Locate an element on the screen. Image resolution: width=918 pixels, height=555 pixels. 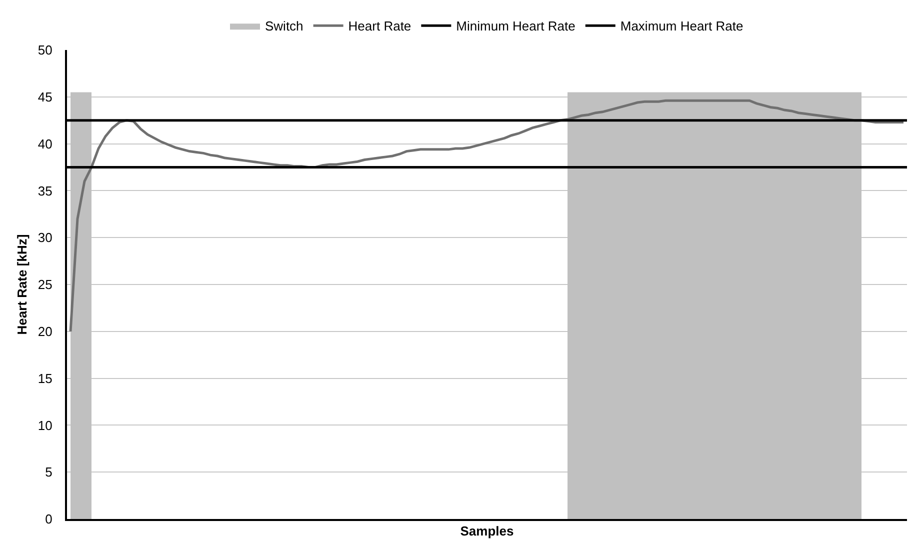
legend-label: Minimum Heart Rate is located at coordinates (516, 26).